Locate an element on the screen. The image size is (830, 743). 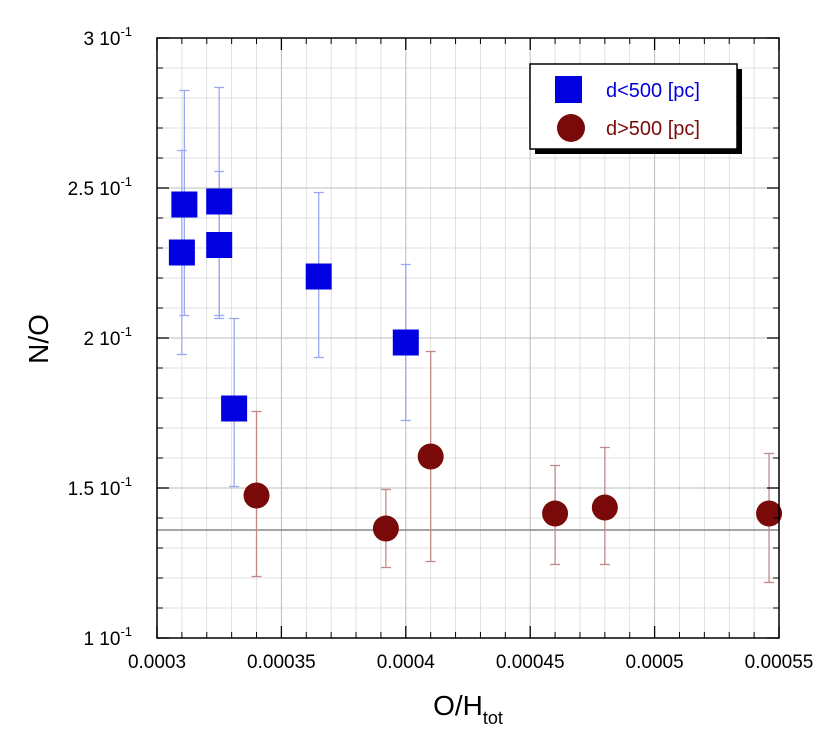
legend: d<500 [pc] d>500 [pc] is located at coordinates (635, 108).